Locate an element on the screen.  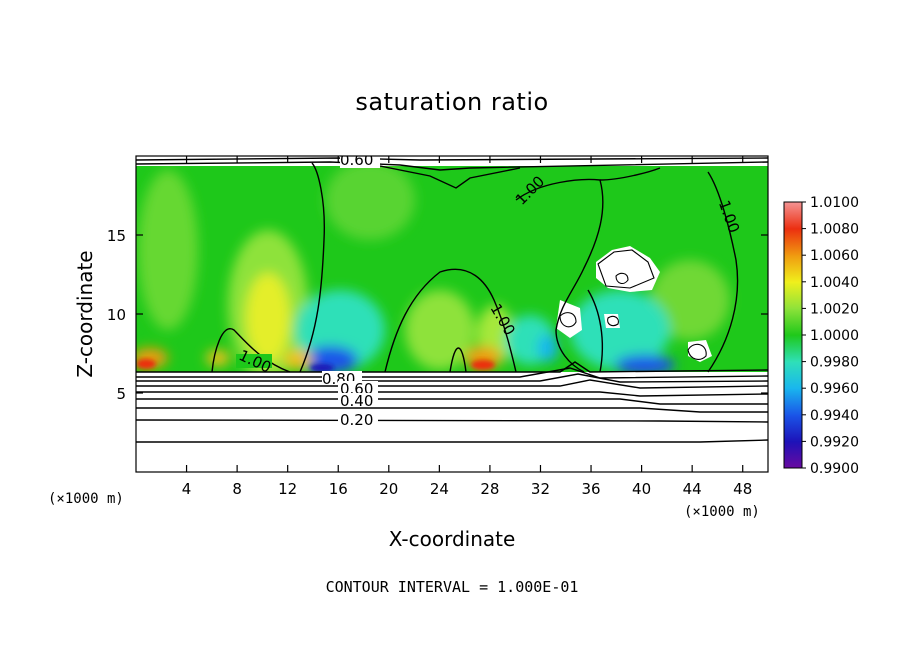
lower-dry-layer is located at coordinates (452, 422).